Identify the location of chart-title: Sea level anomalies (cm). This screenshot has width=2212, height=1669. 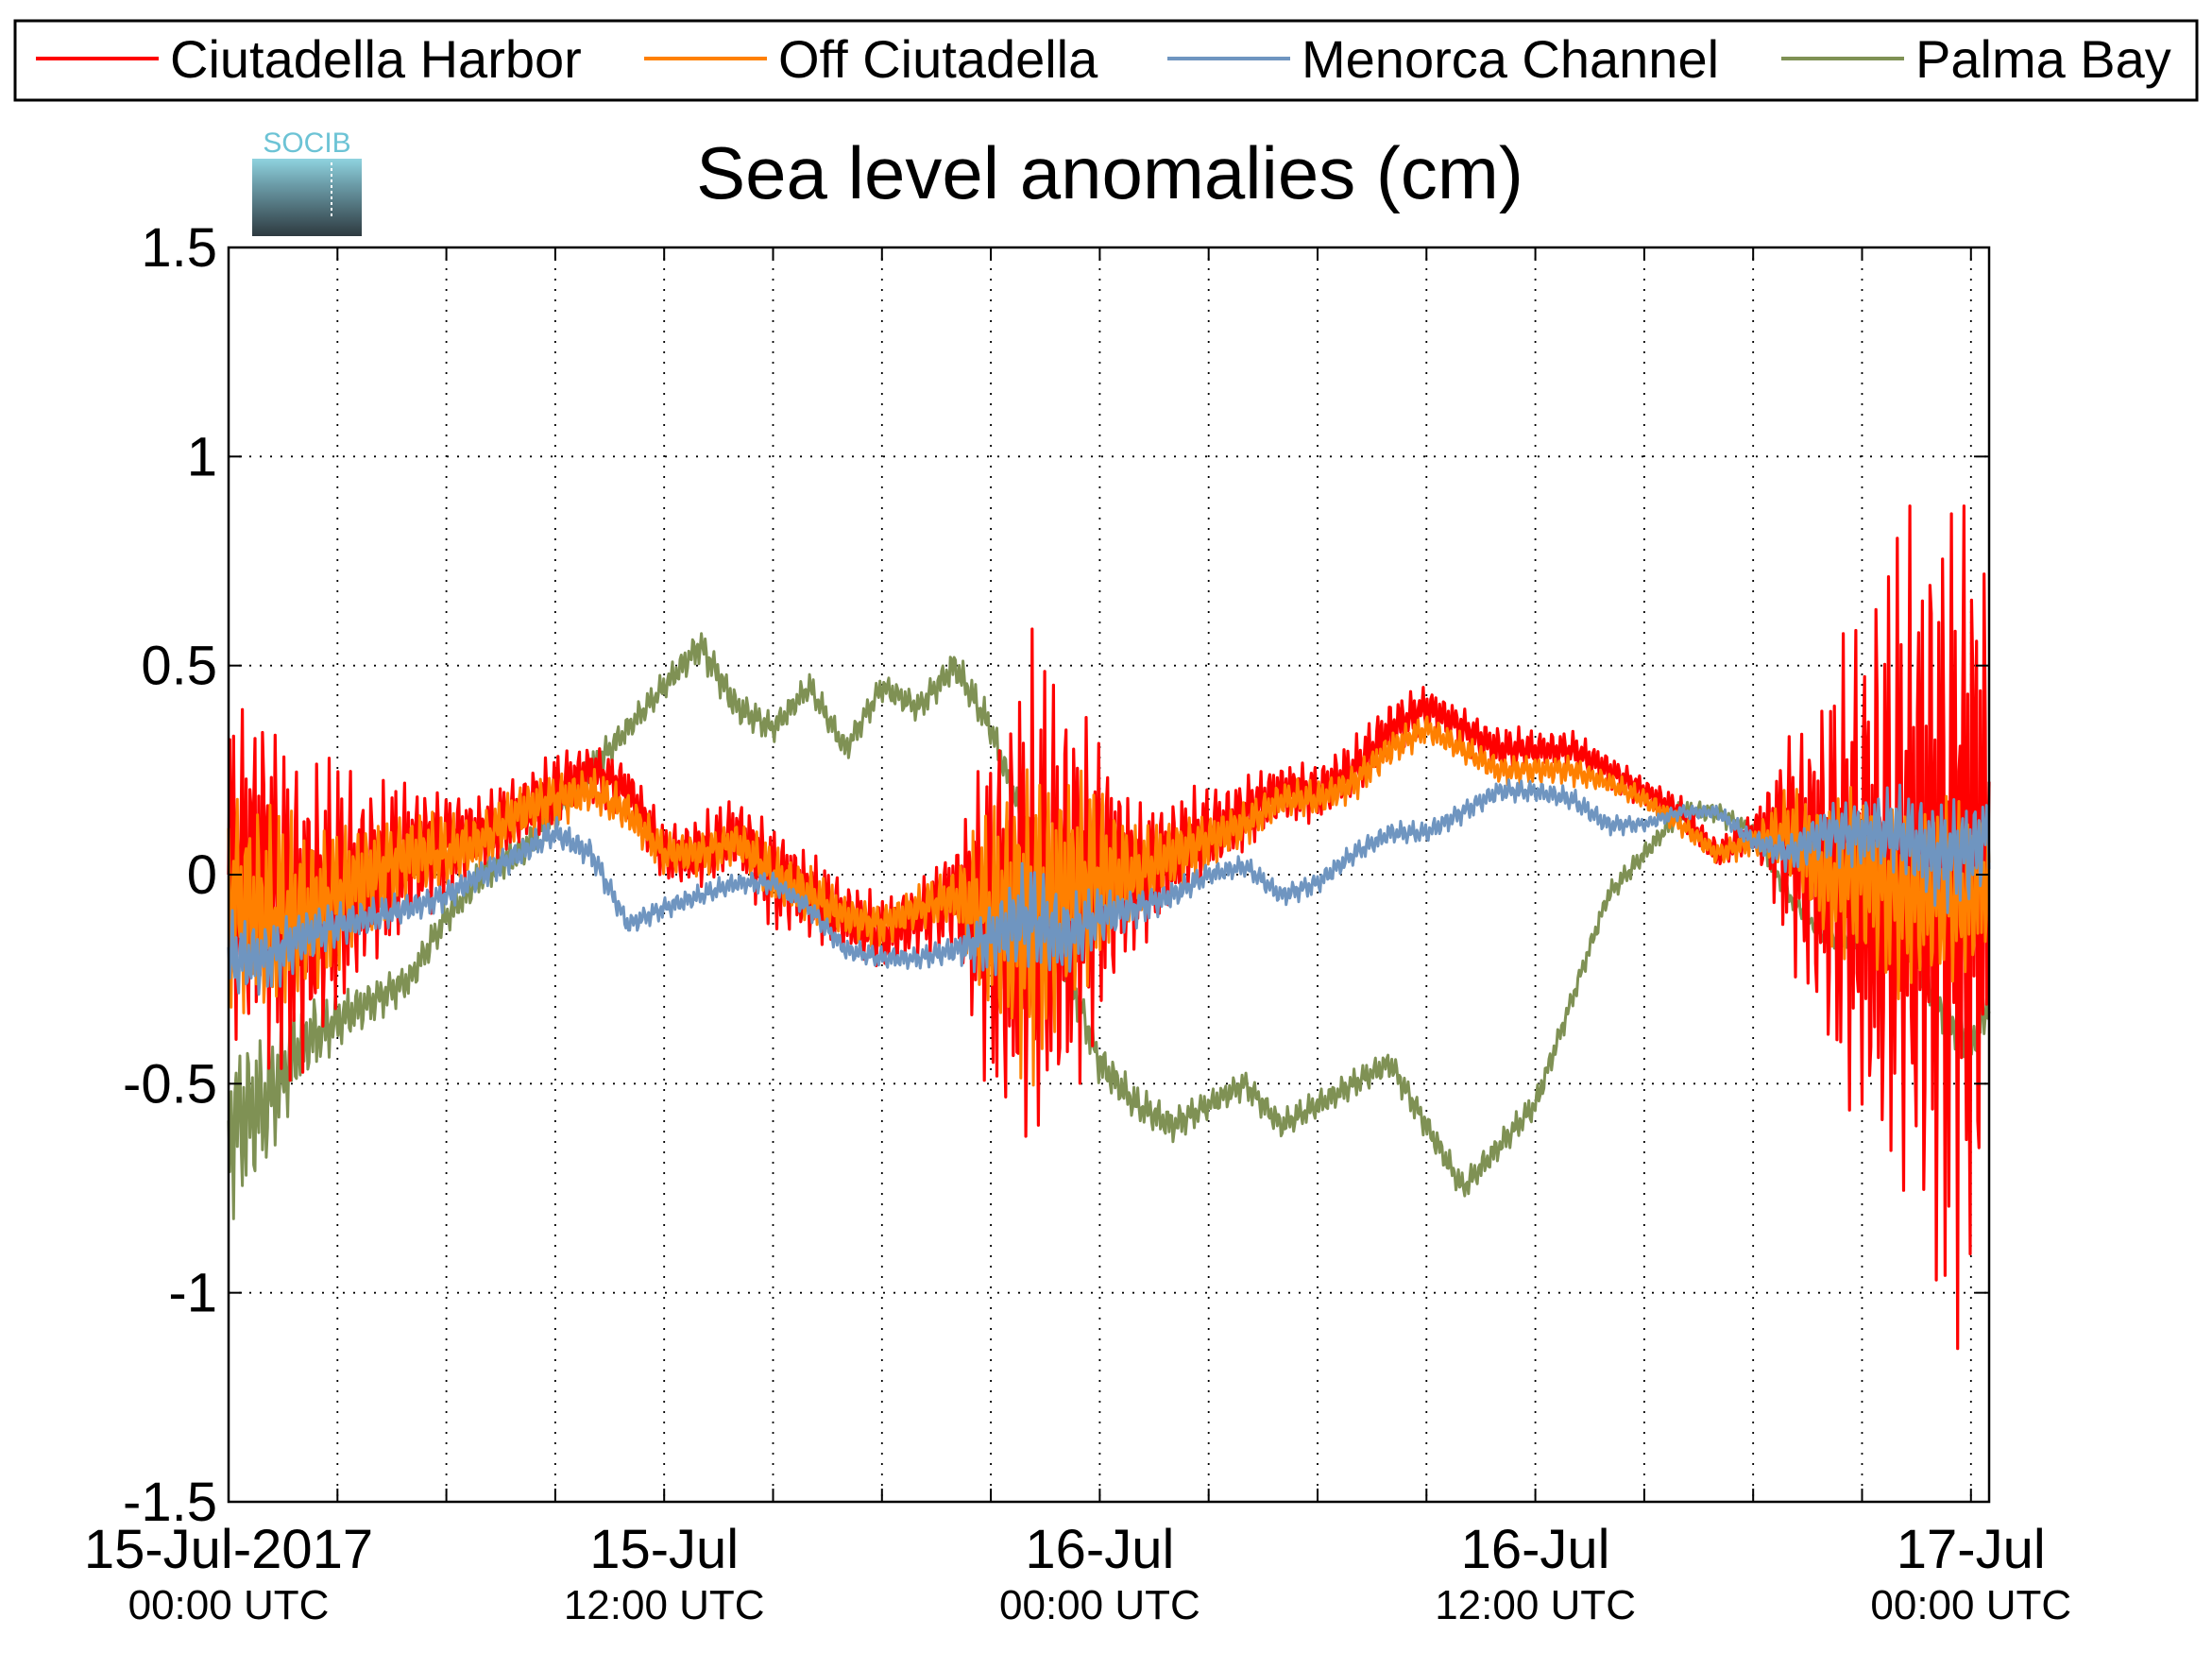
(1109, 172).